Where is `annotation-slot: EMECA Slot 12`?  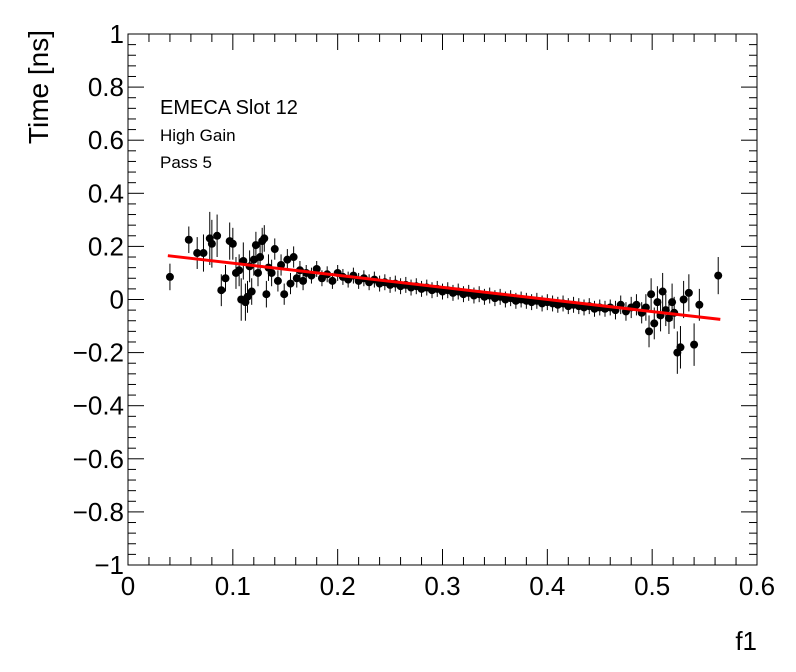 annotation-slot: EMECA Slot 12 is located at coordinates (229, 108).